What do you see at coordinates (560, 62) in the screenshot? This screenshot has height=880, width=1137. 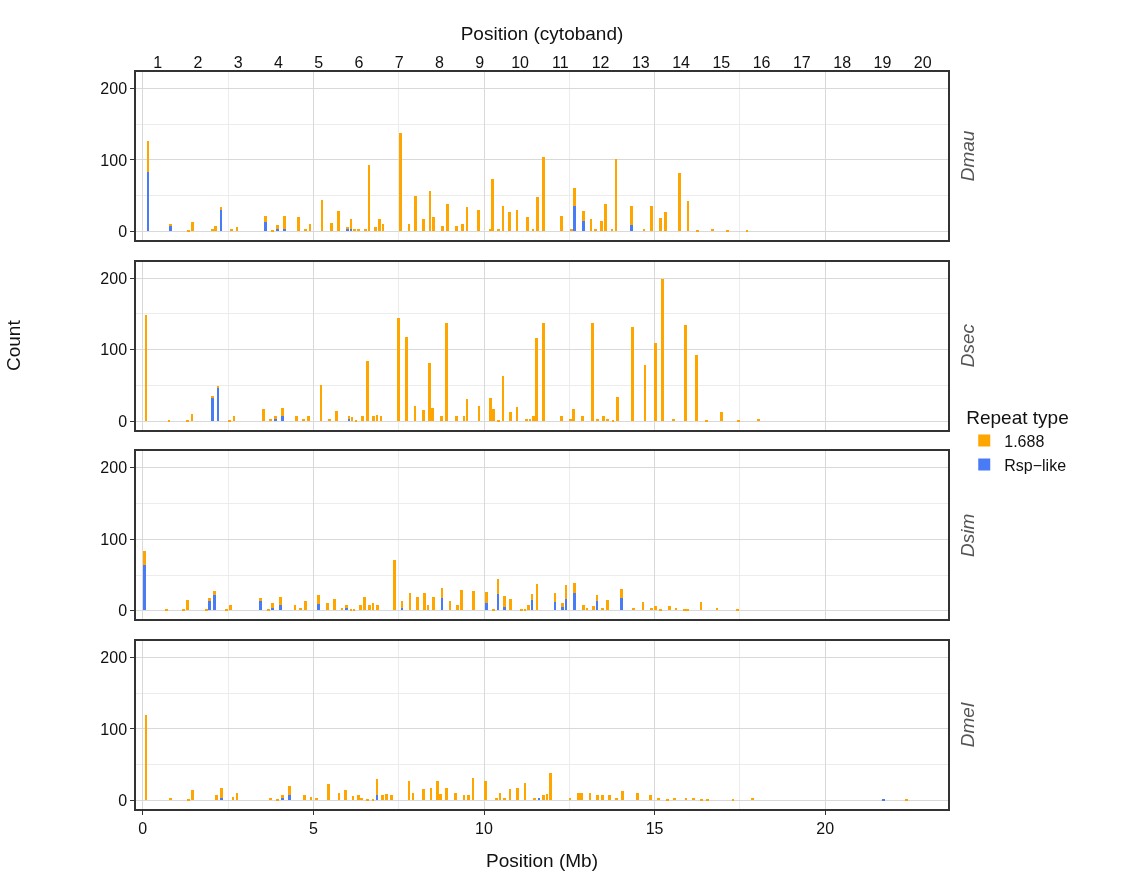 I see `x2-tick-label: 11` at bounding box center [560, 62].